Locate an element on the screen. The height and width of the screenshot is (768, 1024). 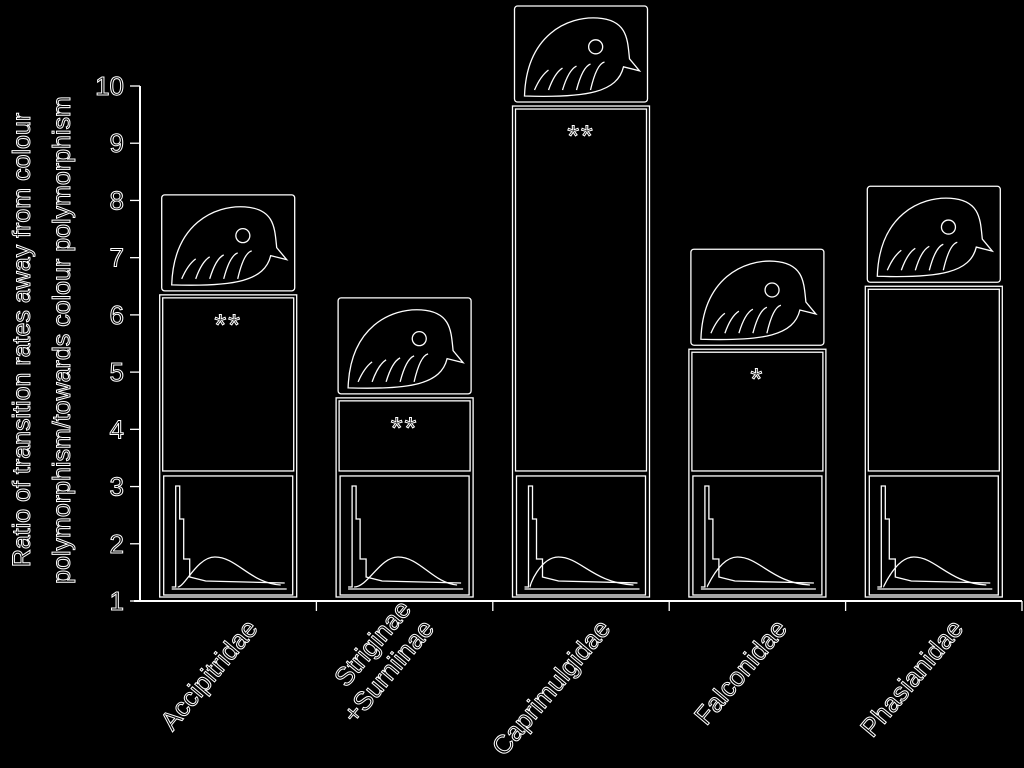
hawk-head-image-frame is located at coordinates (228, 243).